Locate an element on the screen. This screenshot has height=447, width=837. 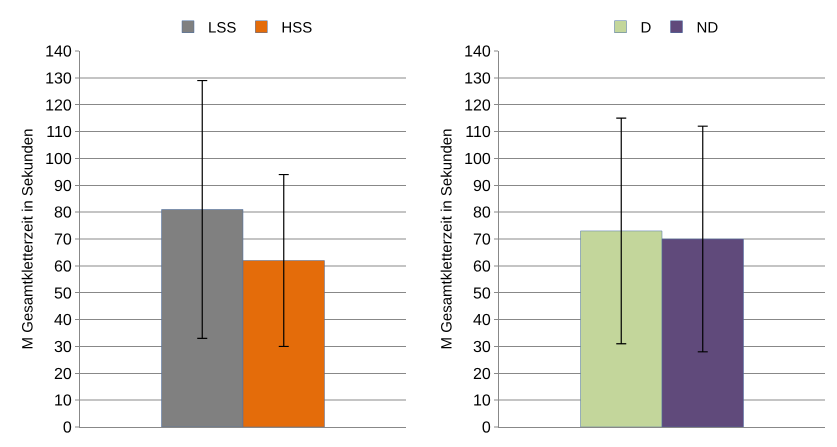
legend-label: LSS is located at coordinates (222, 28).